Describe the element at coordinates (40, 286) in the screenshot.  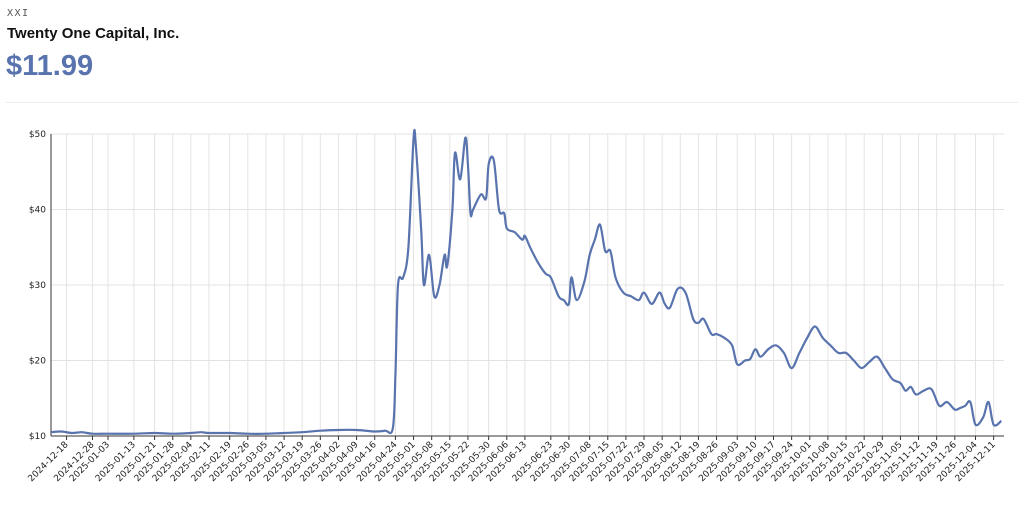
I see `y-axis: $10 $20 $30 $40 $50` at that location.